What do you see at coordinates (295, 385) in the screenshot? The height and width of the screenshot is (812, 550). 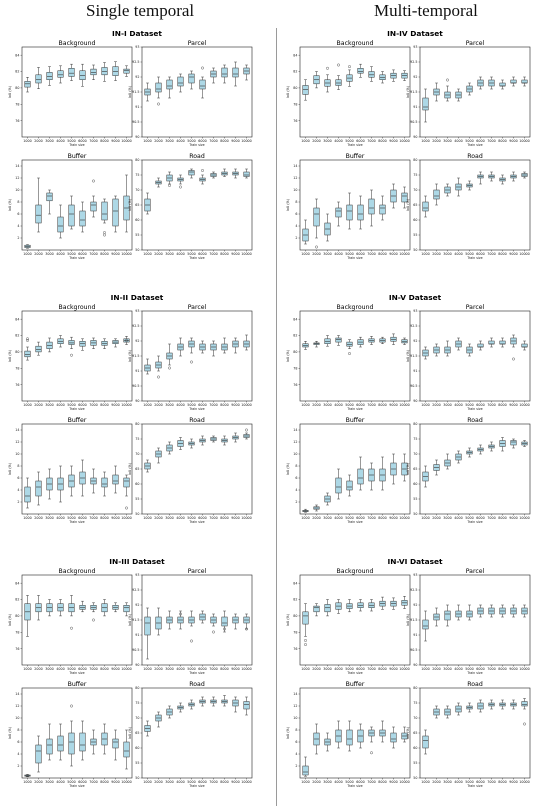 I see `y-tick-label: 76` at bounding box center [295, 385].